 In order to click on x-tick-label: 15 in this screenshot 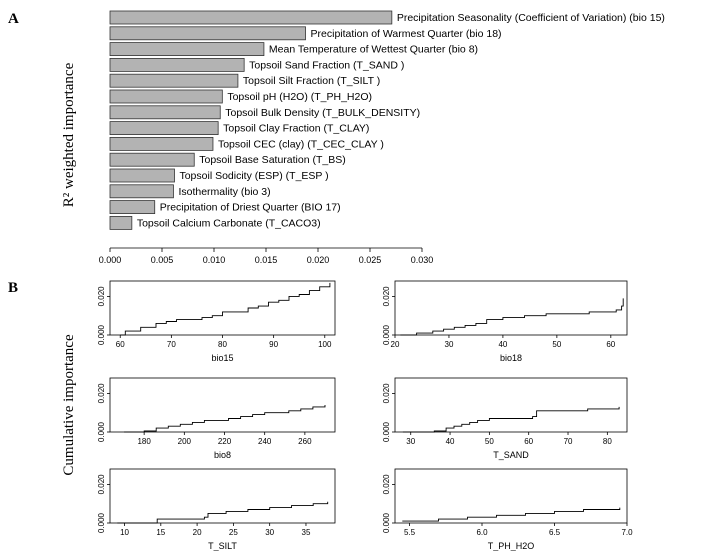, I will do `click(160, 532)`.